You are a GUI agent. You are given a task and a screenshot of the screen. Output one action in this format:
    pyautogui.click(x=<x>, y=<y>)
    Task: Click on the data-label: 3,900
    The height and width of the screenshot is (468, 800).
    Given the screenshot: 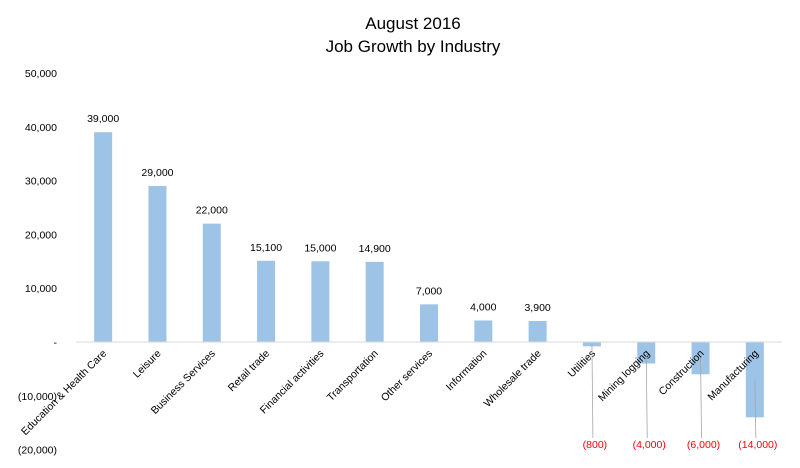 What is the action you would take?
    pyautogui.click(x=537, y=308)
    